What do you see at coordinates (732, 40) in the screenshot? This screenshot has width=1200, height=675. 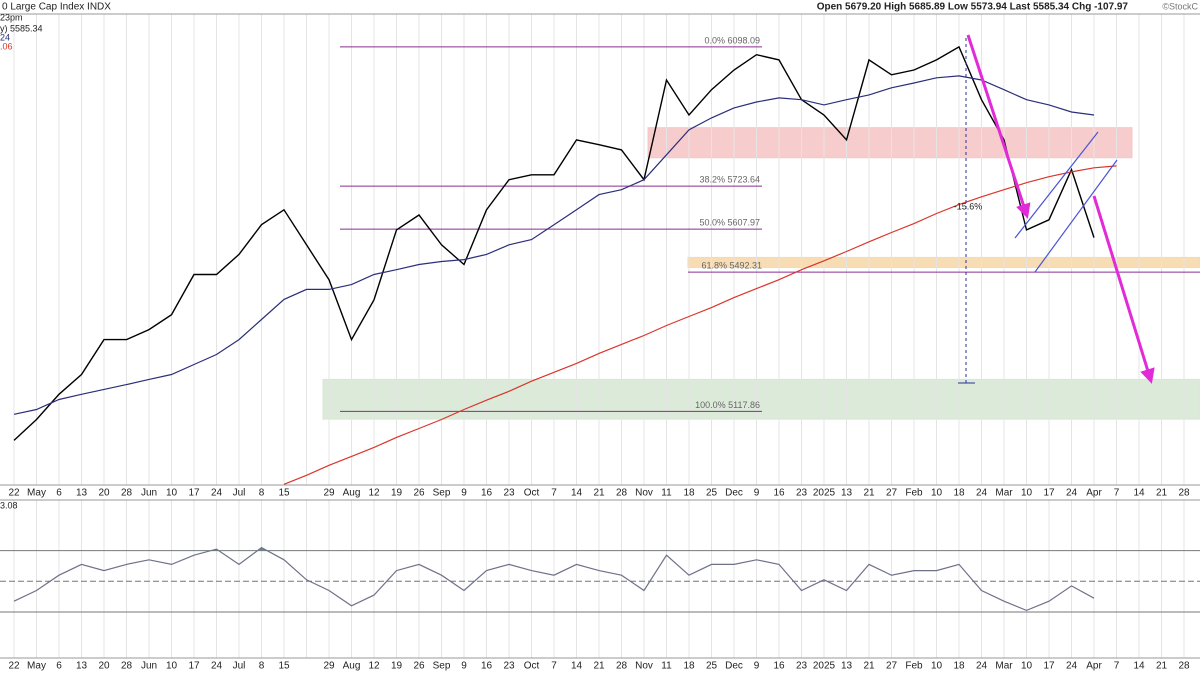 I see `fib-label: 0.0% 6098.09` at bounding box center [732, 40].